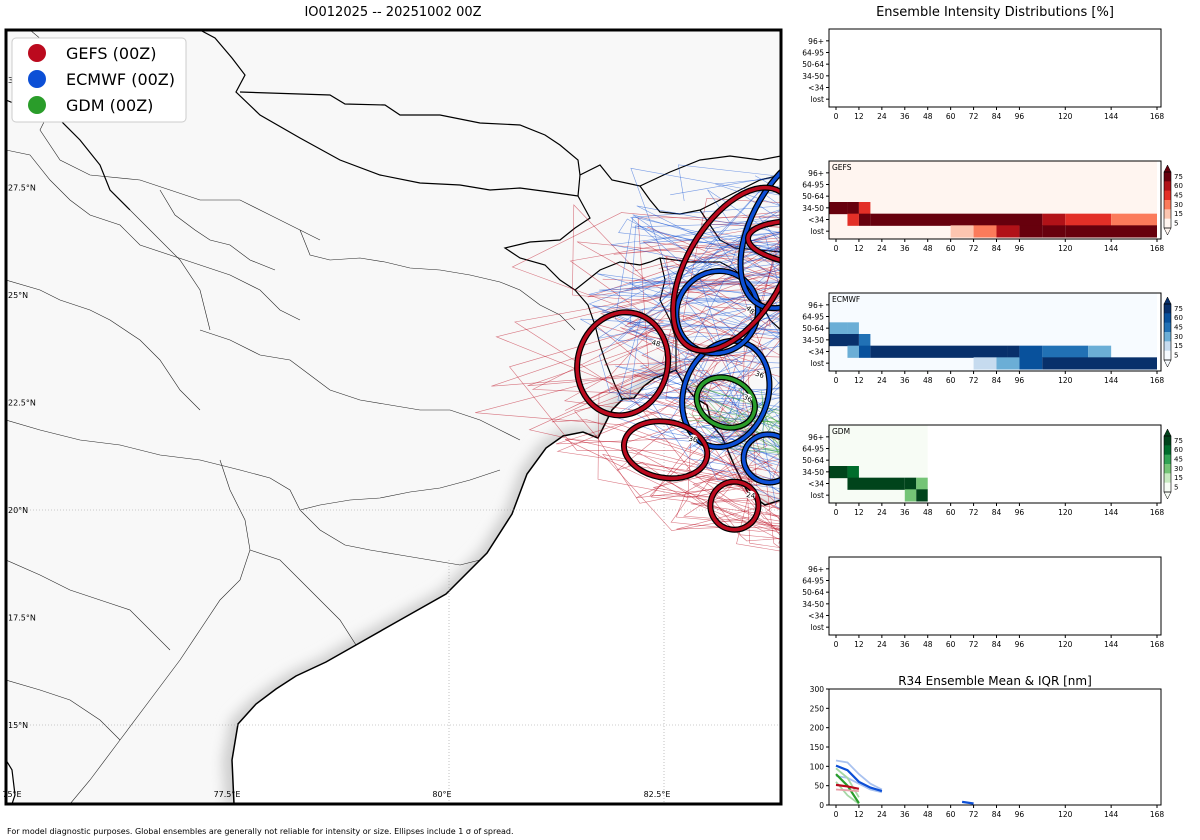 The image size is (1200, 840). I want to click on lon-label: 77.5°E, so click(227, 794).